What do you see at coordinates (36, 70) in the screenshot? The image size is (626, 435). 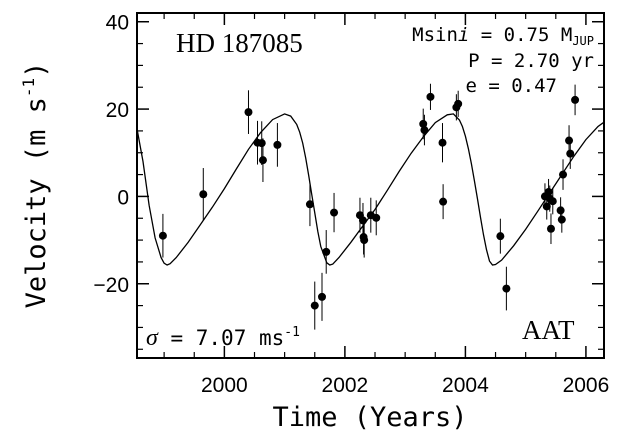 I see `y-axis-title-close: )` at bounding box center [36, 70].